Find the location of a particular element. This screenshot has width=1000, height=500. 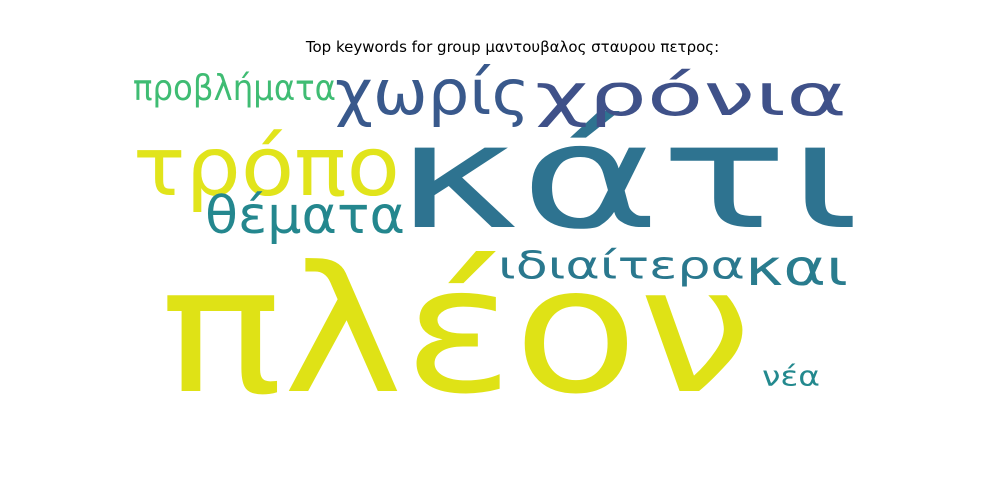

word-idiaitera: ιδιαίτερα is located at coordinates (621, 265).